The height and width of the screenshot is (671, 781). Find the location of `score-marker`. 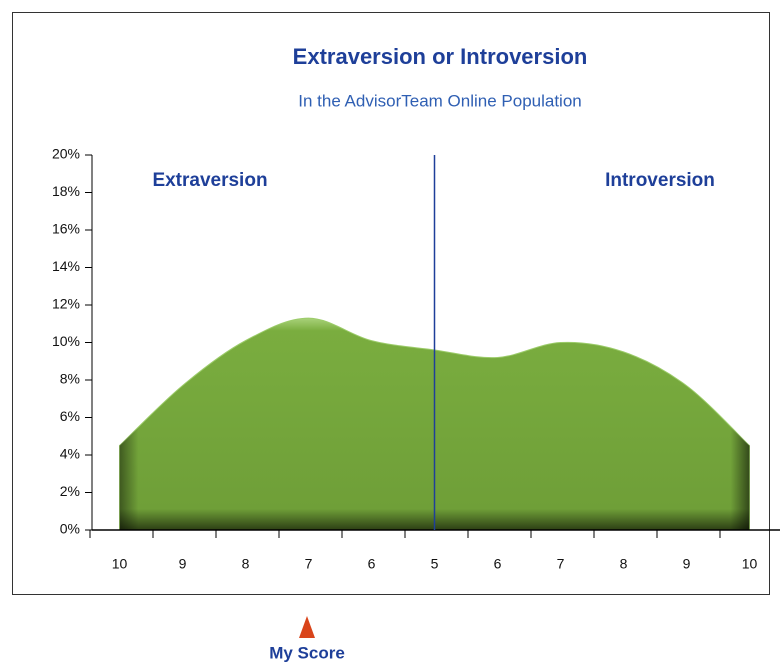

score-marker is located at coordinates (307, 627).